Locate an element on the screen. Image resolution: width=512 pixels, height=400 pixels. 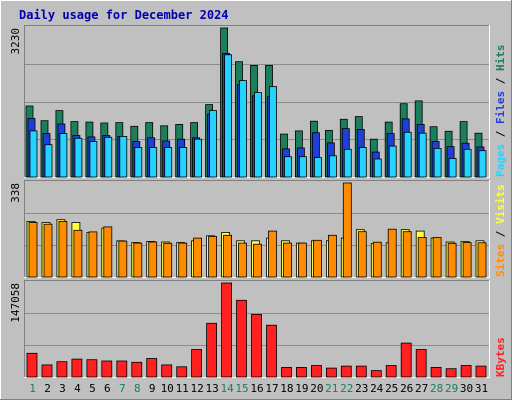
x-tick-label: 22 is located at coordinates (346, 388).